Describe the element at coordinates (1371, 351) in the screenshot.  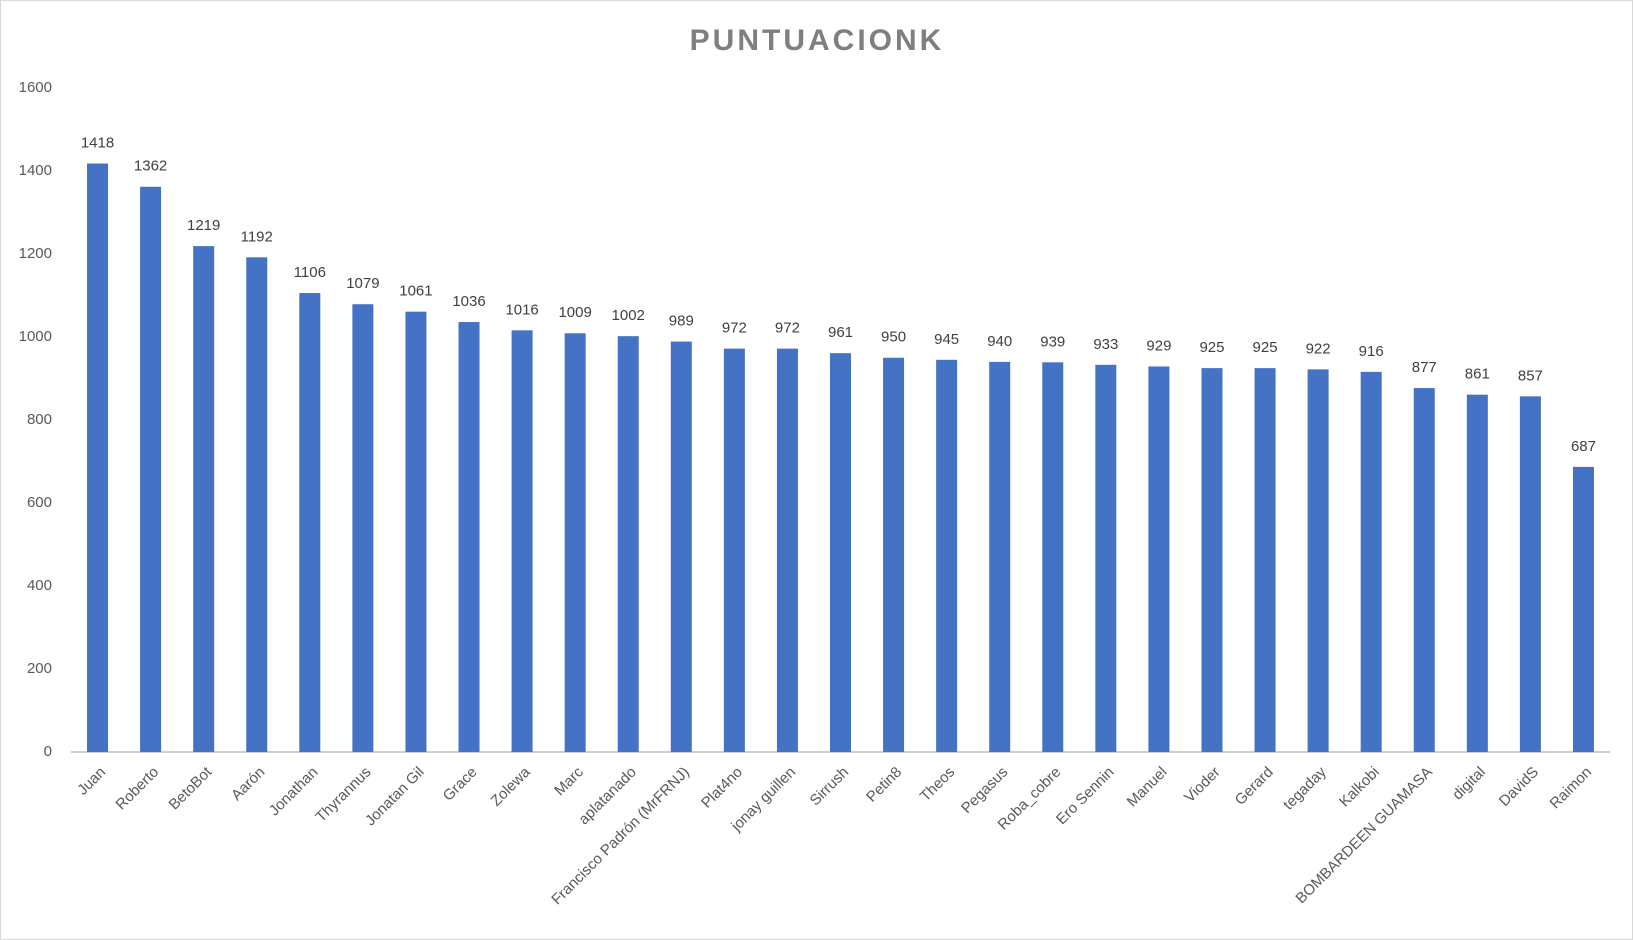
I see `value-label: 916` at that location.